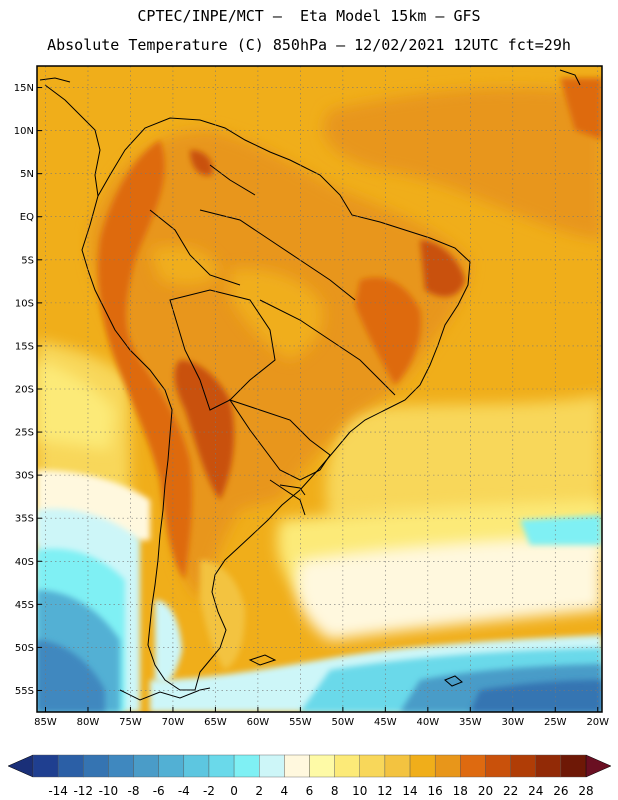 The width and height of the screenshot is (618, 800). What do you see at coordinates (384, 791) in the screenshot?
I see `colorbar-label: 12` at bounding box center [384, 791].